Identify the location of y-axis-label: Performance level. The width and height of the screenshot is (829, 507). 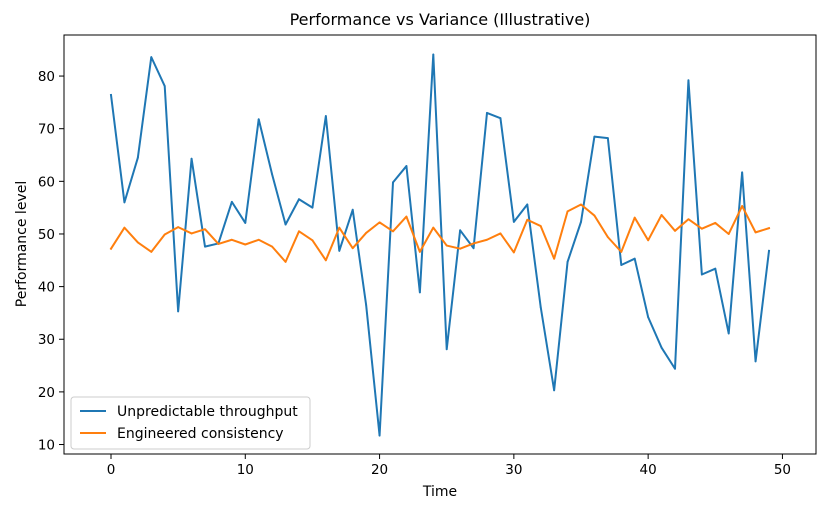
(22, 244).